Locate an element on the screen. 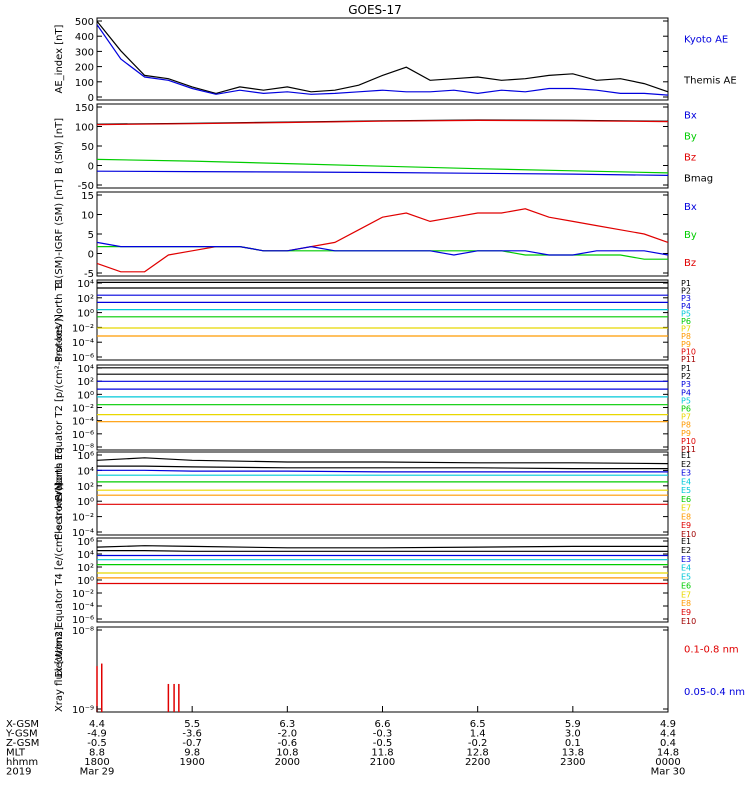 Image resolution: width=750 pixels, height=800 pixels. start-date: Mar 29 is located at coordinates (97, 772).